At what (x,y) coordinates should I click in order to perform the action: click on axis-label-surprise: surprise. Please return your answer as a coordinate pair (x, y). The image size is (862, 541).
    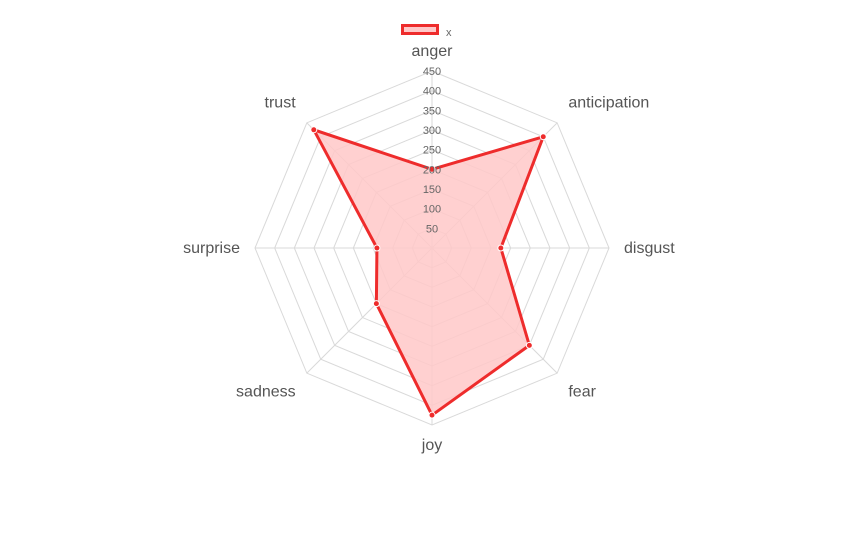
    Looking at the image, I should click on (211, 248).